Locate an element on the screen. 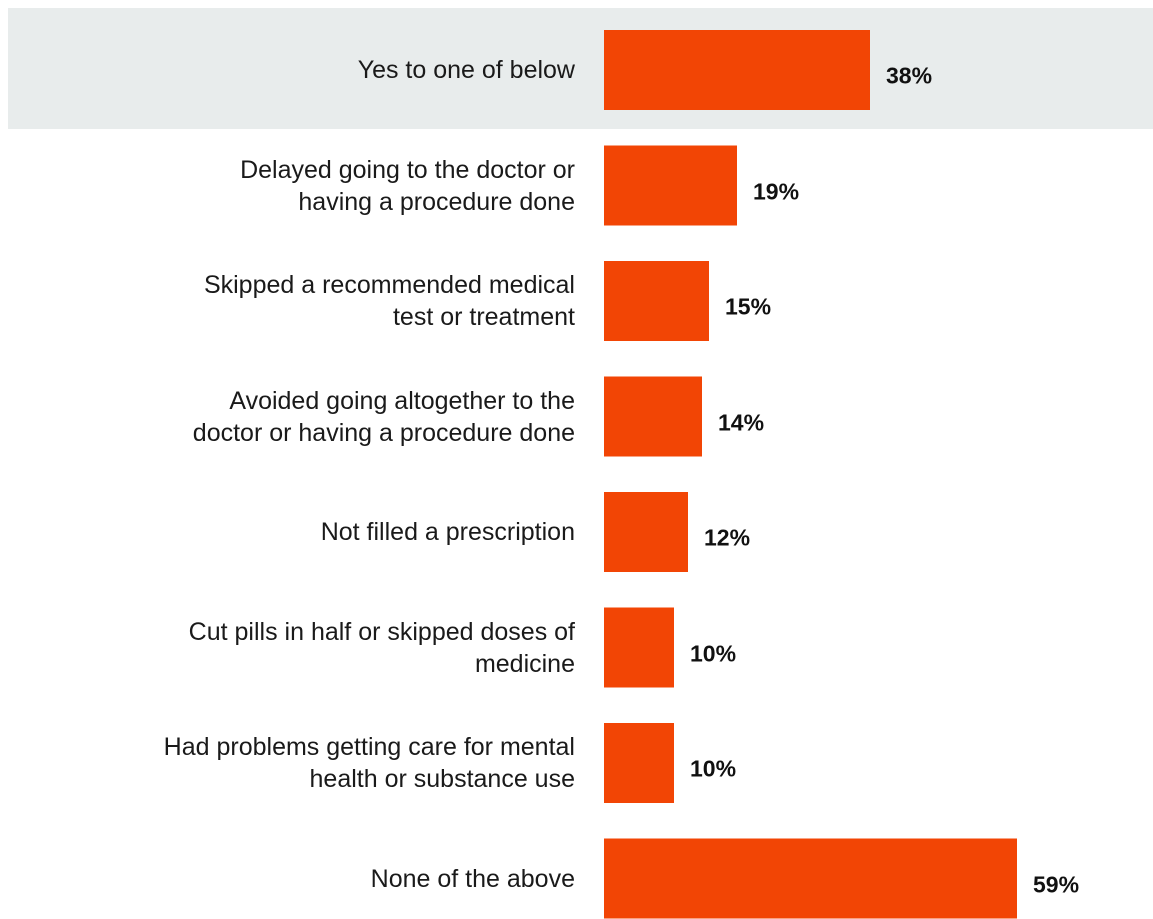 Image resolution: width=1153 pixels, height=919 pixels. category-label-line: Yes to one of below is located at coordinates (466, 70).